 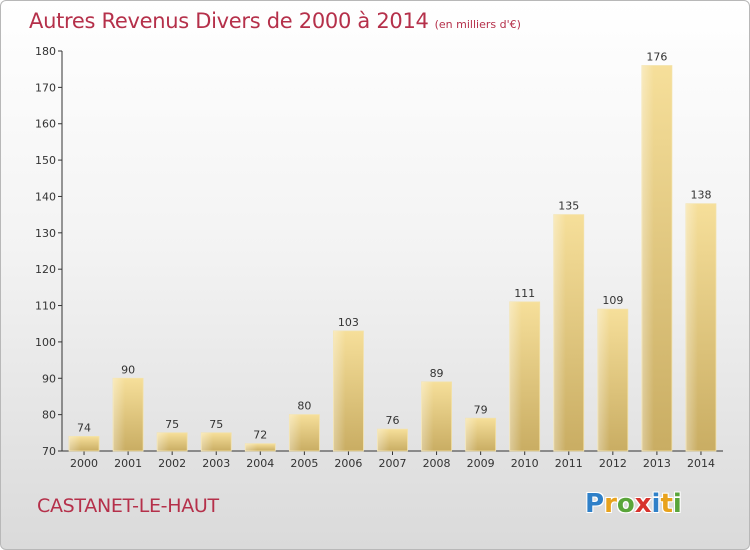 What do you see at coordinates (128, 463) in the screenshot?
I see `x-tick-label: 2001` at bounding box center [128, 463].